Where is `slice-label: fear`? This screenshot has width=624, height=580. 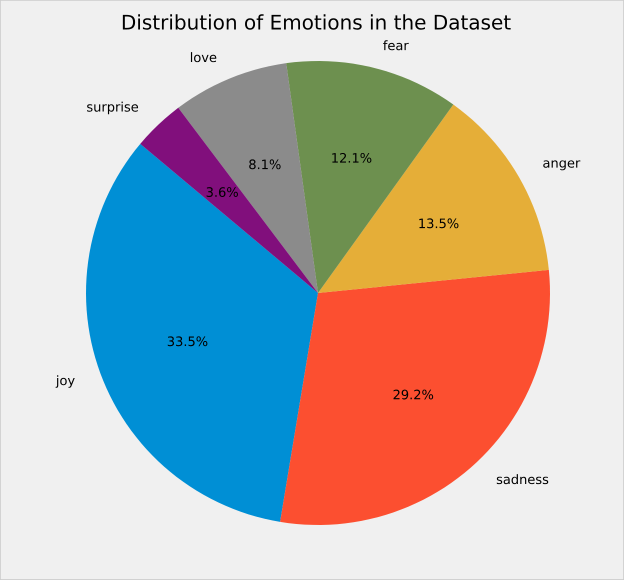
slice-label: fear is located at coordinates (396, 45).